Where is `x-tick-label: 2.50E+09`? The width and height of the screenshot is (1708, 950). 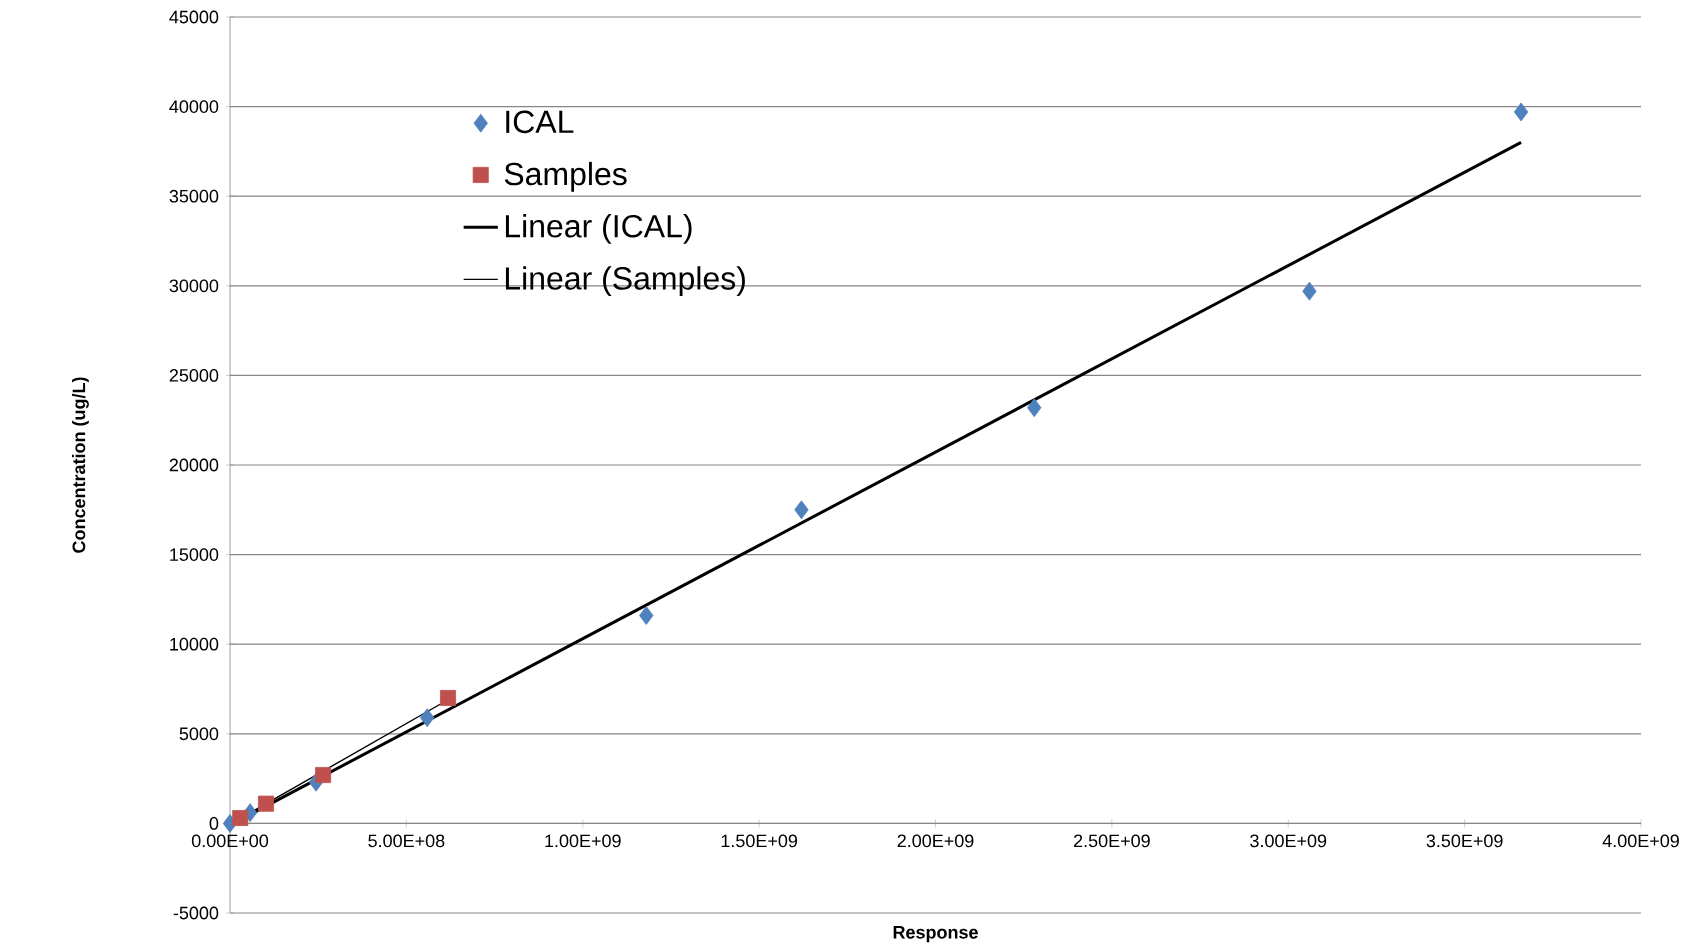 x-tick-label: 2.50E+09 is located at coordinates (1112, 841).